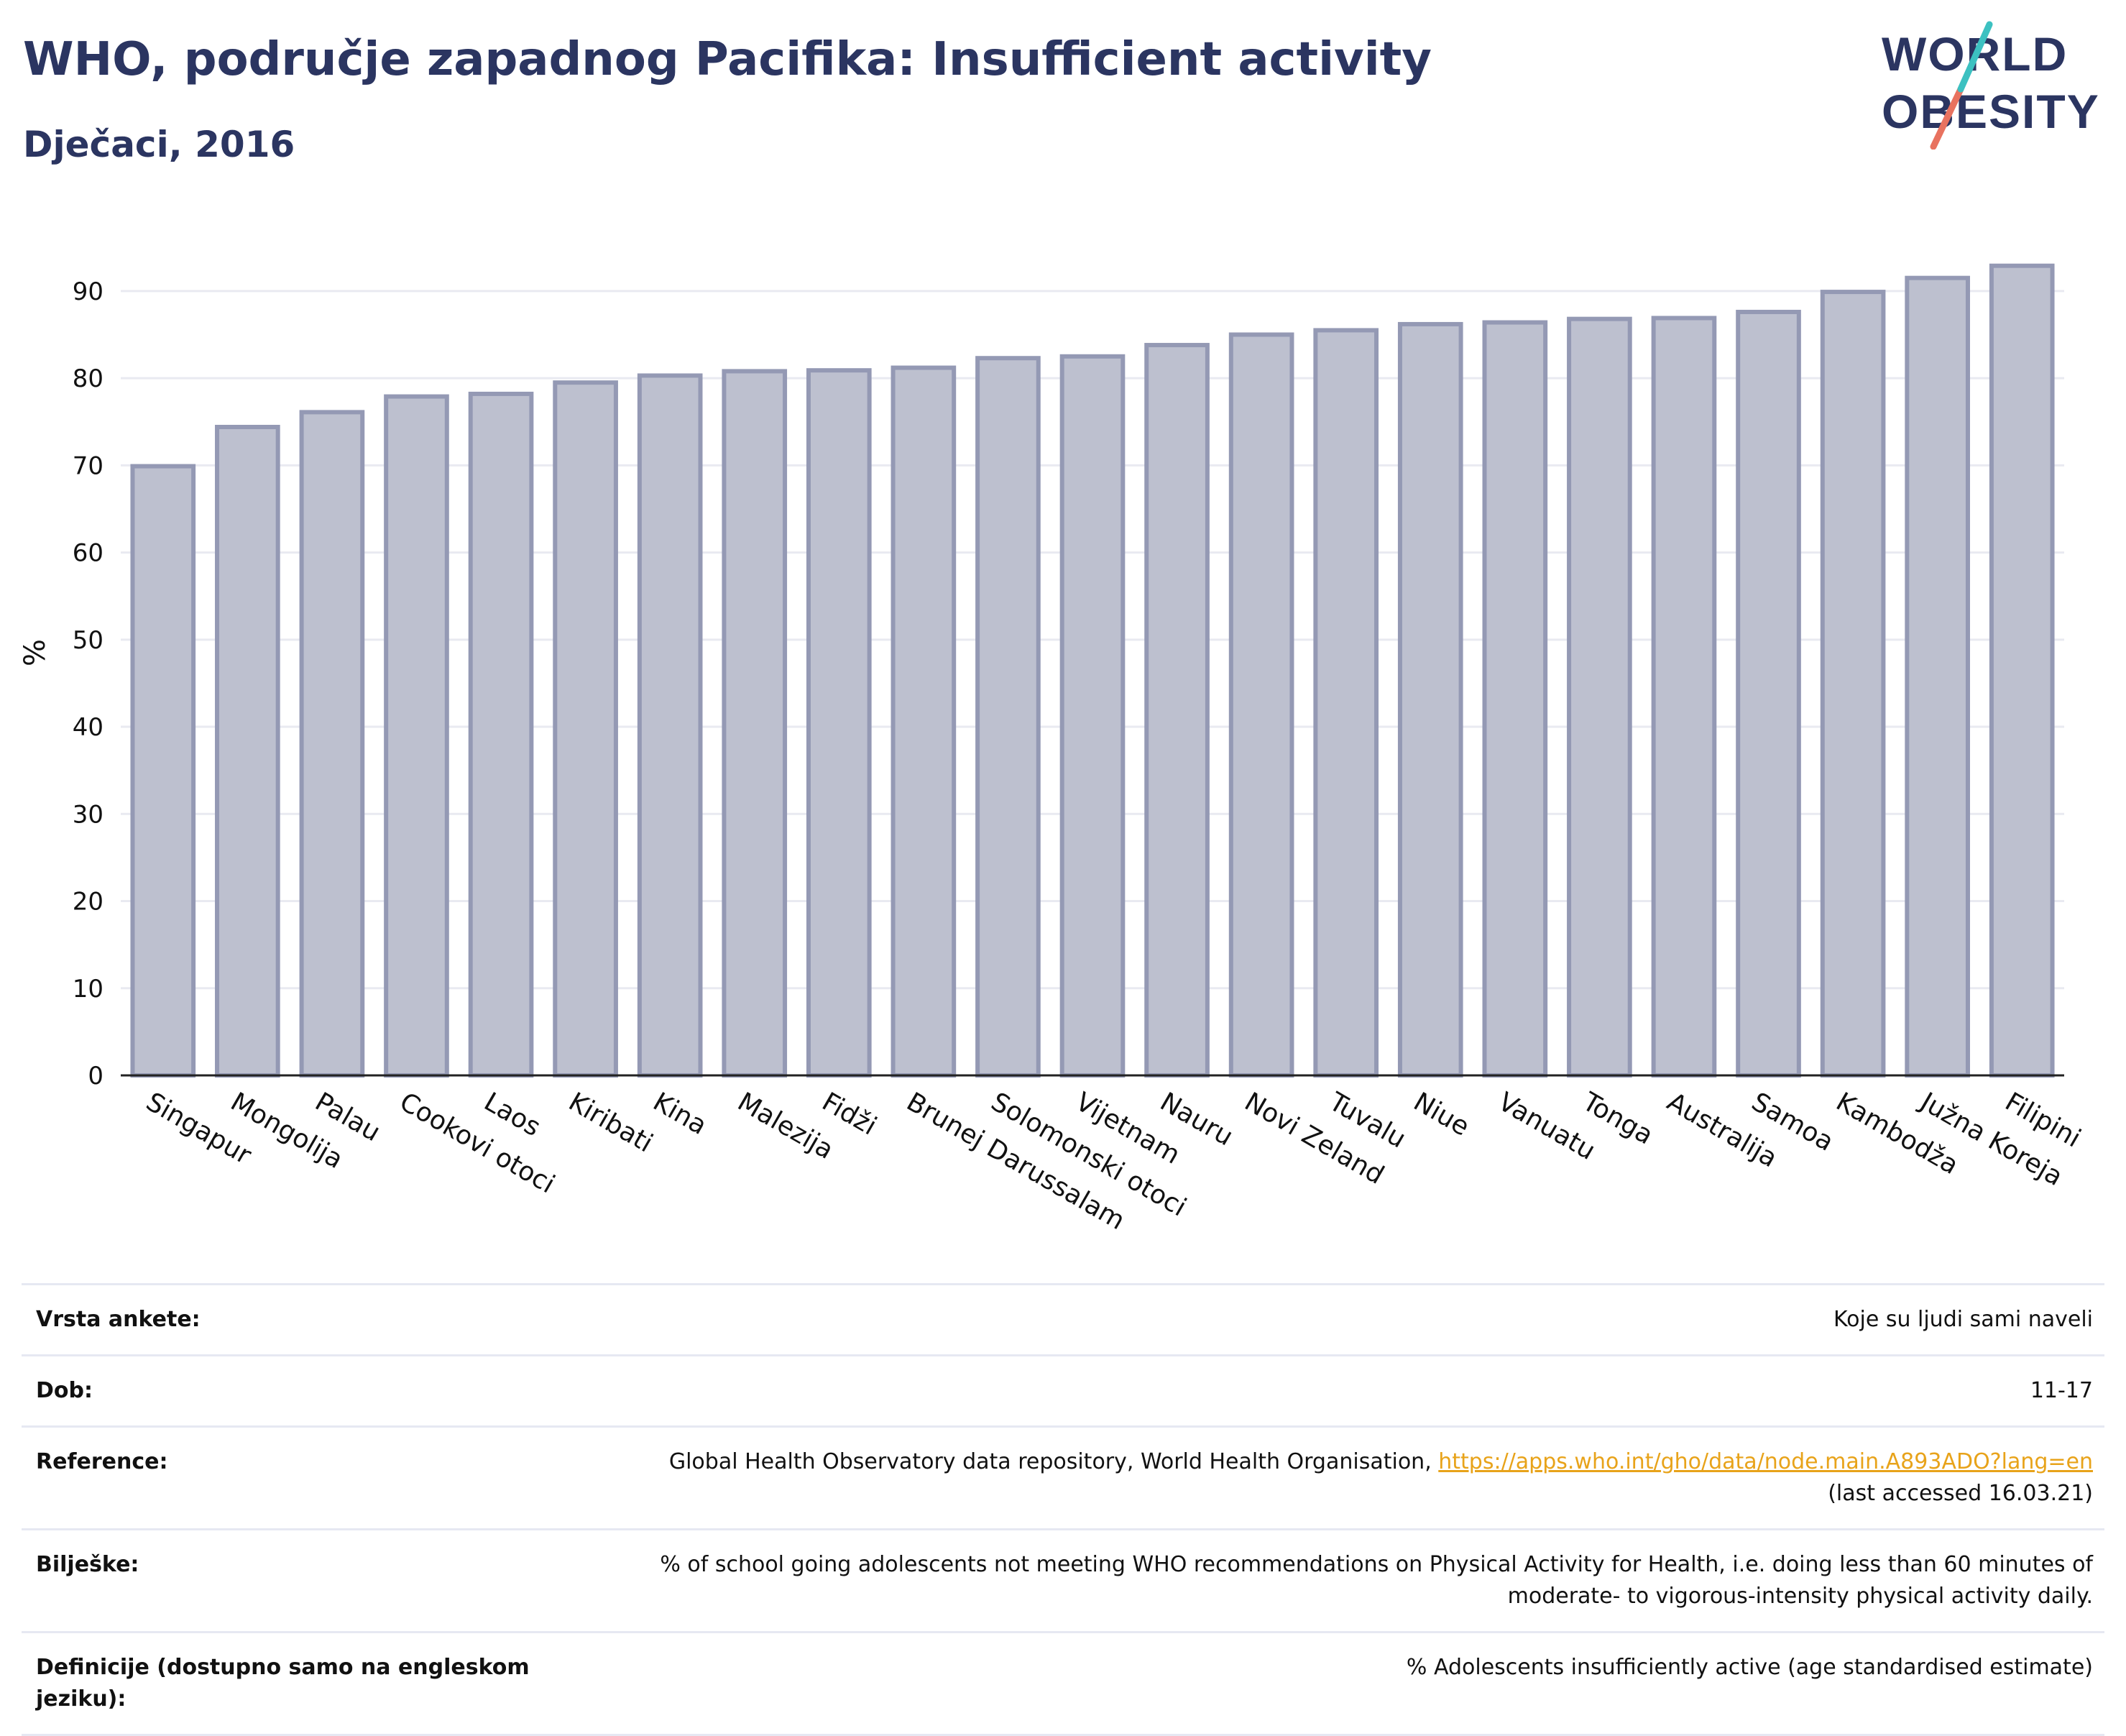 The height and width of the screenshot is (1736, 2126). What do you see at coordinates (35, 652) in the screenshot?
I see `y-axis-title: %` at bounding box center [35, 652].